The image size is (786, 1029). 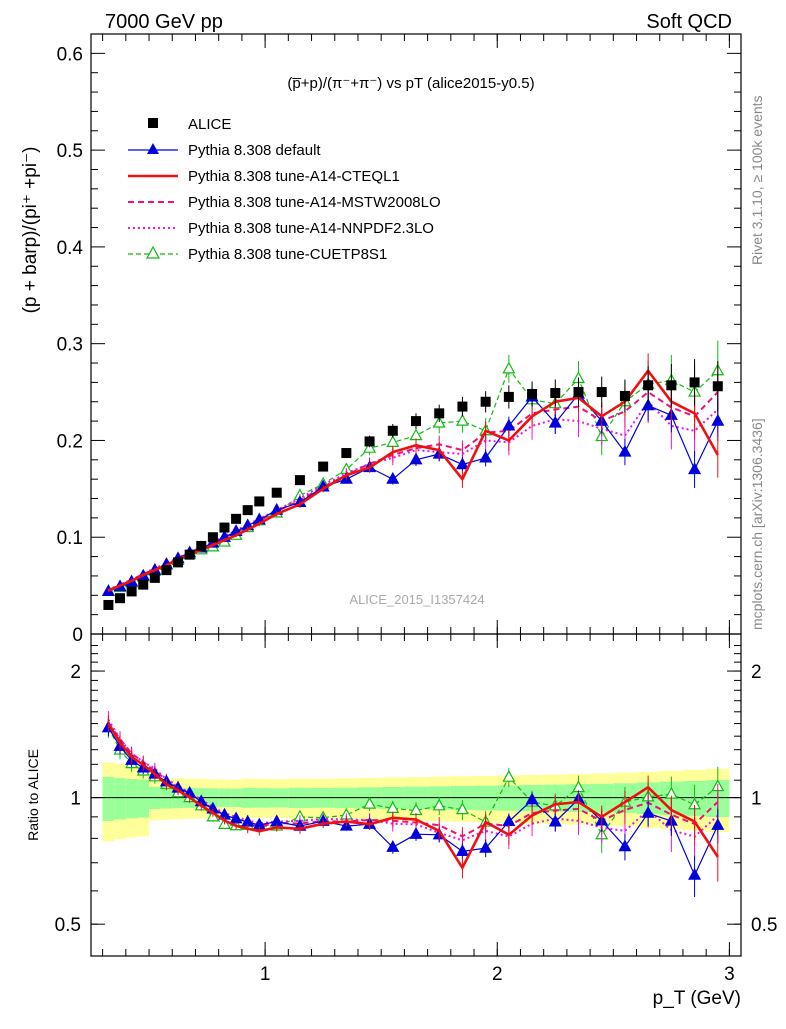 What do you see at coordinates (689, 22) in the screenshot?
I see `process-label: Soft QCD` at bounding box center [689, 22].